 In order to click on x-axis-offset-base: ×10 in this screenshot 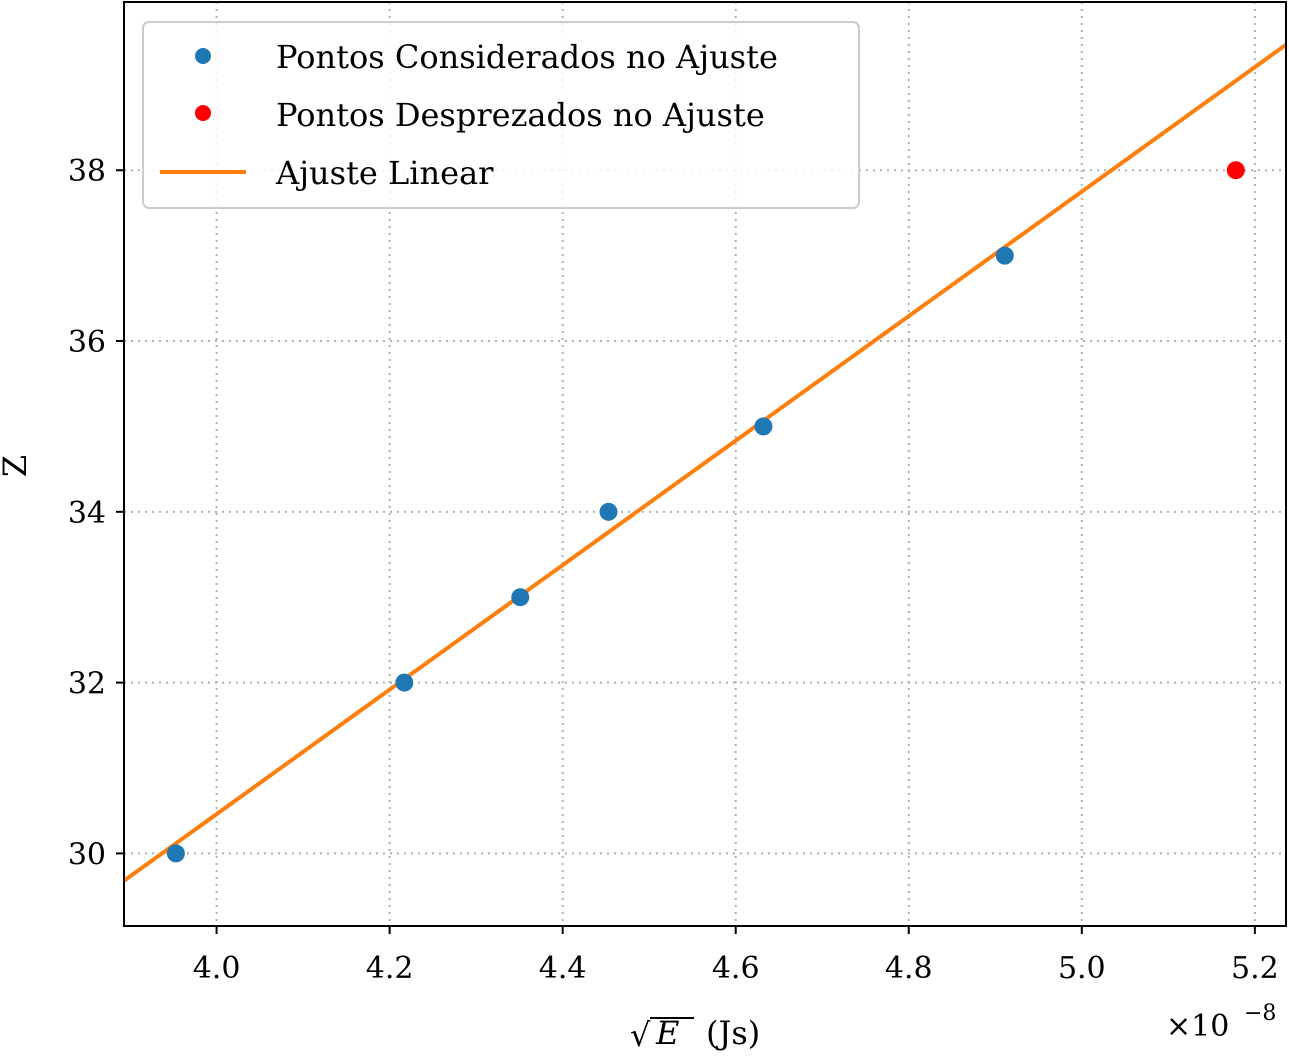, I will do `click(1197, 1026)`.